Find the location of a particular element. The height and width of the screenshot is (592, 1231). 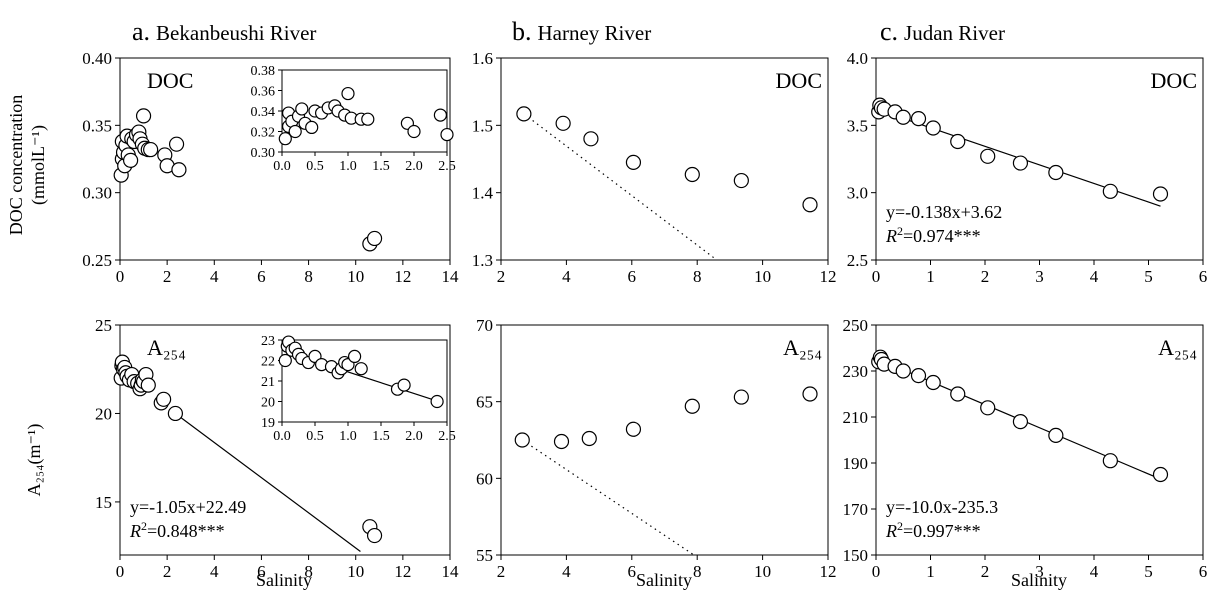

b_a254-xtick-label: 4 is located at coordinates (566, 571).